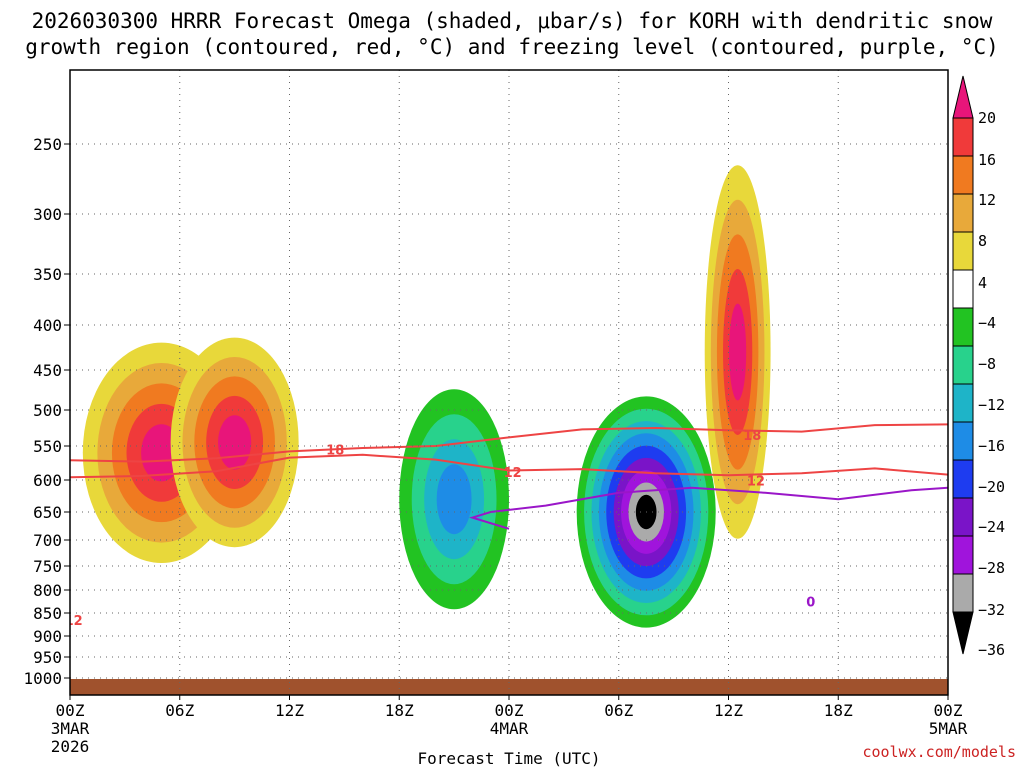 The image size is (1024, 768). What do you see at coordinates (47, 636) in the screenshot?
I see `y-tick-label: 900` at bounding box center [47, 636].